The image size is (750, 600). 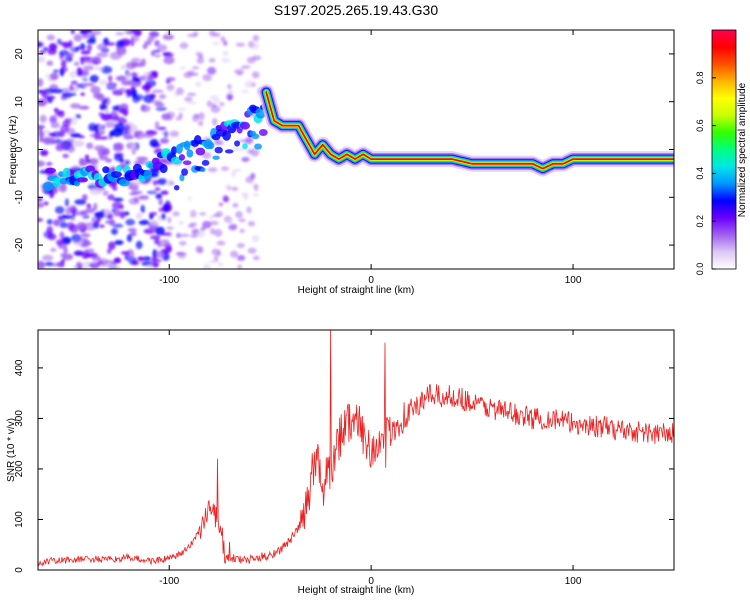 What do you see at coordinates (19, 244) in the screenshot?
I see `heatmap-y-tick-label: -20` at bounding box center [19, 244].